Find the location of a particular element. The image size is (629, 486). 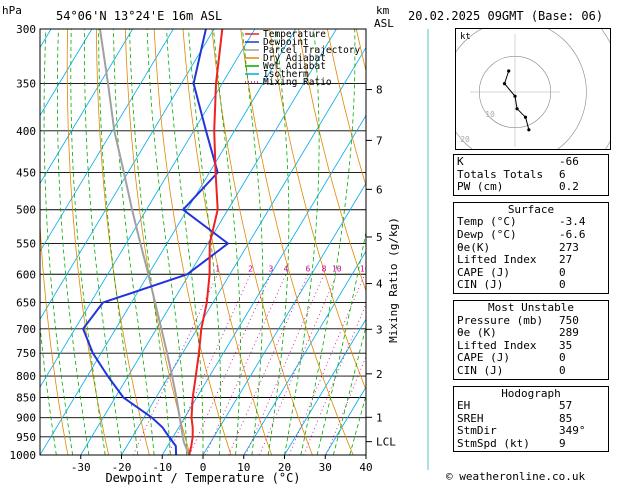

stat-label: PW (cm) is located at coordinates (480, 187).